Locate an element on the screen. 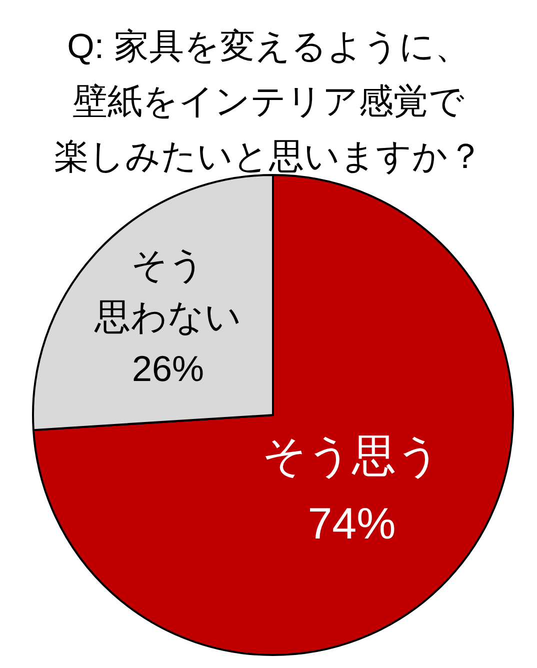  data-label: 74% is located at coordinates (352, 523).